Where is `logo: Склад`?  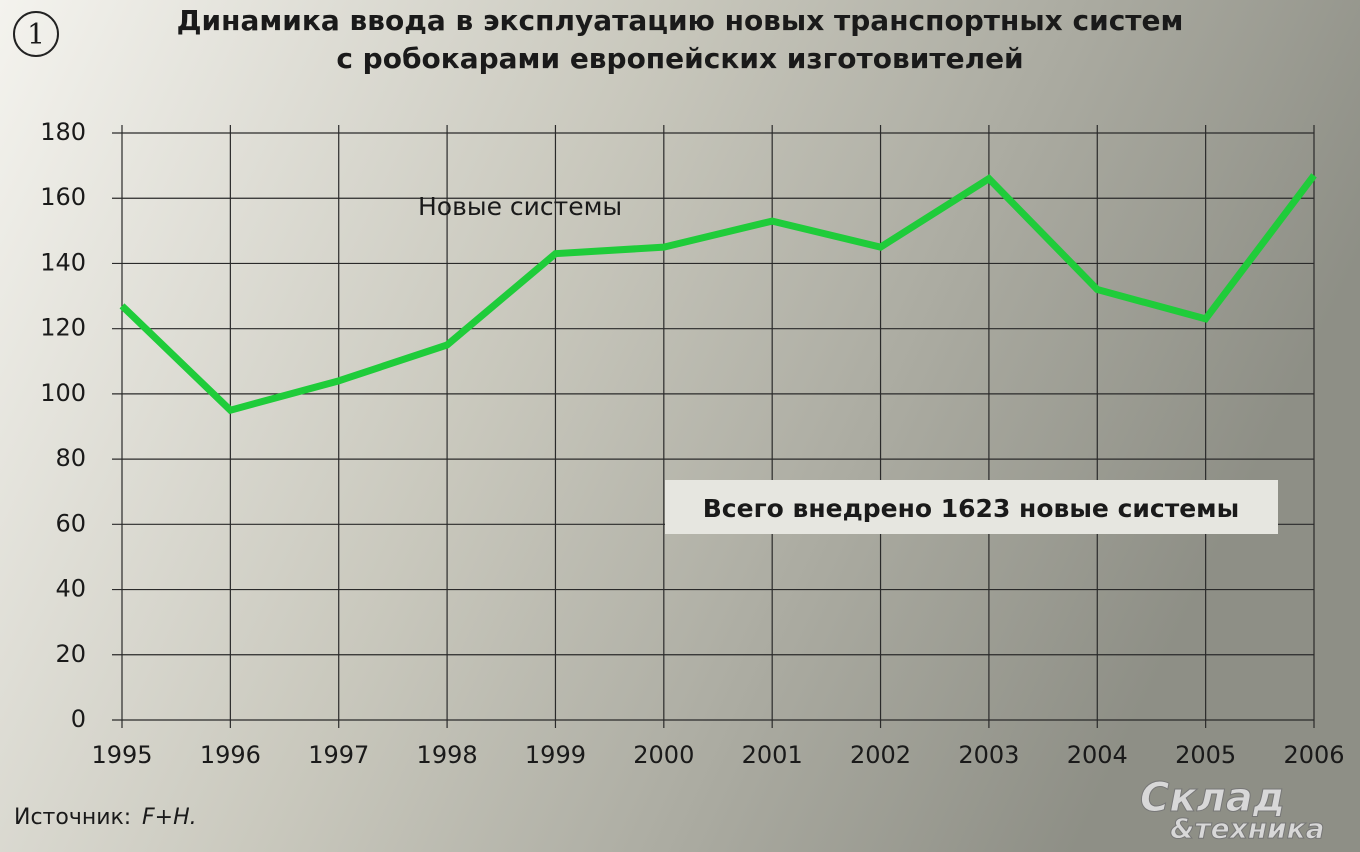
logo: Склад is located at coordinates (1212, 798).